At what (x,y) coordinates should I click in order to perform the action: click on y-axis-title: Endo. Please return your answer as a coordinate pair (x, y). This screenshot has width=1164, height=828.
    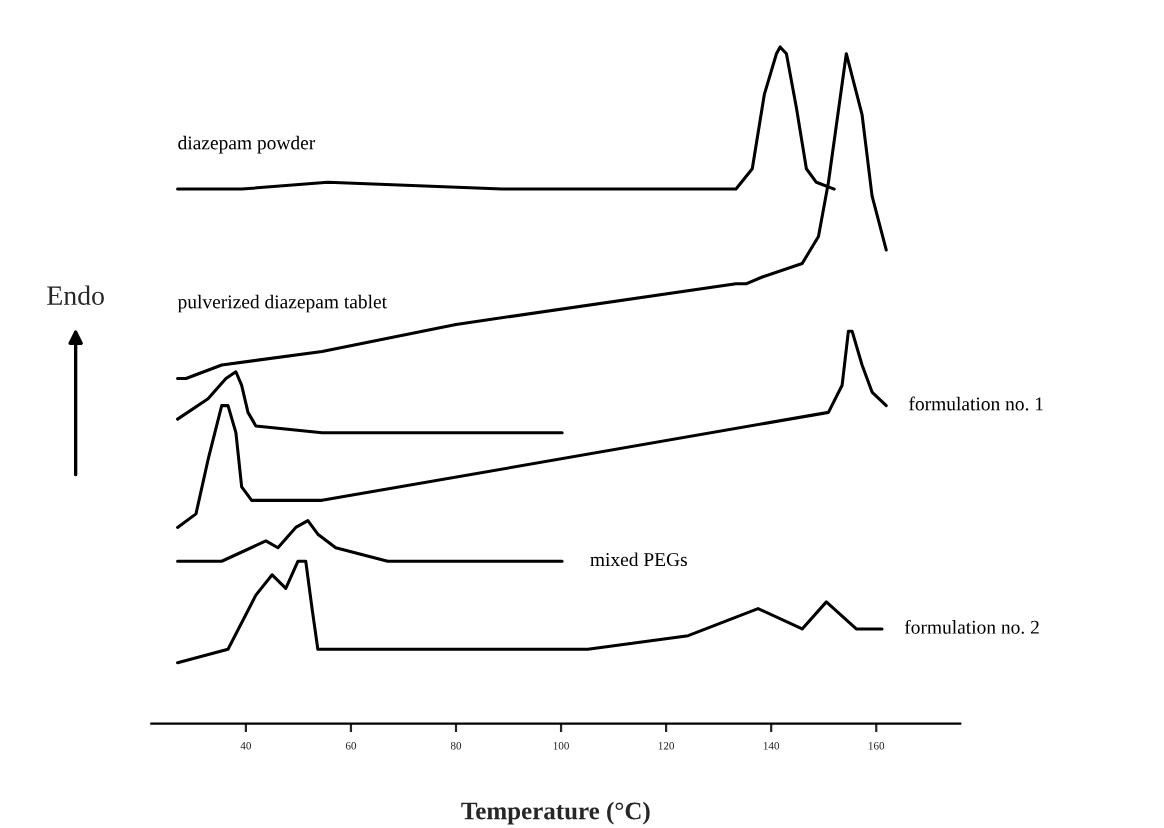
    Looking at the image, I should click on (75, 295).